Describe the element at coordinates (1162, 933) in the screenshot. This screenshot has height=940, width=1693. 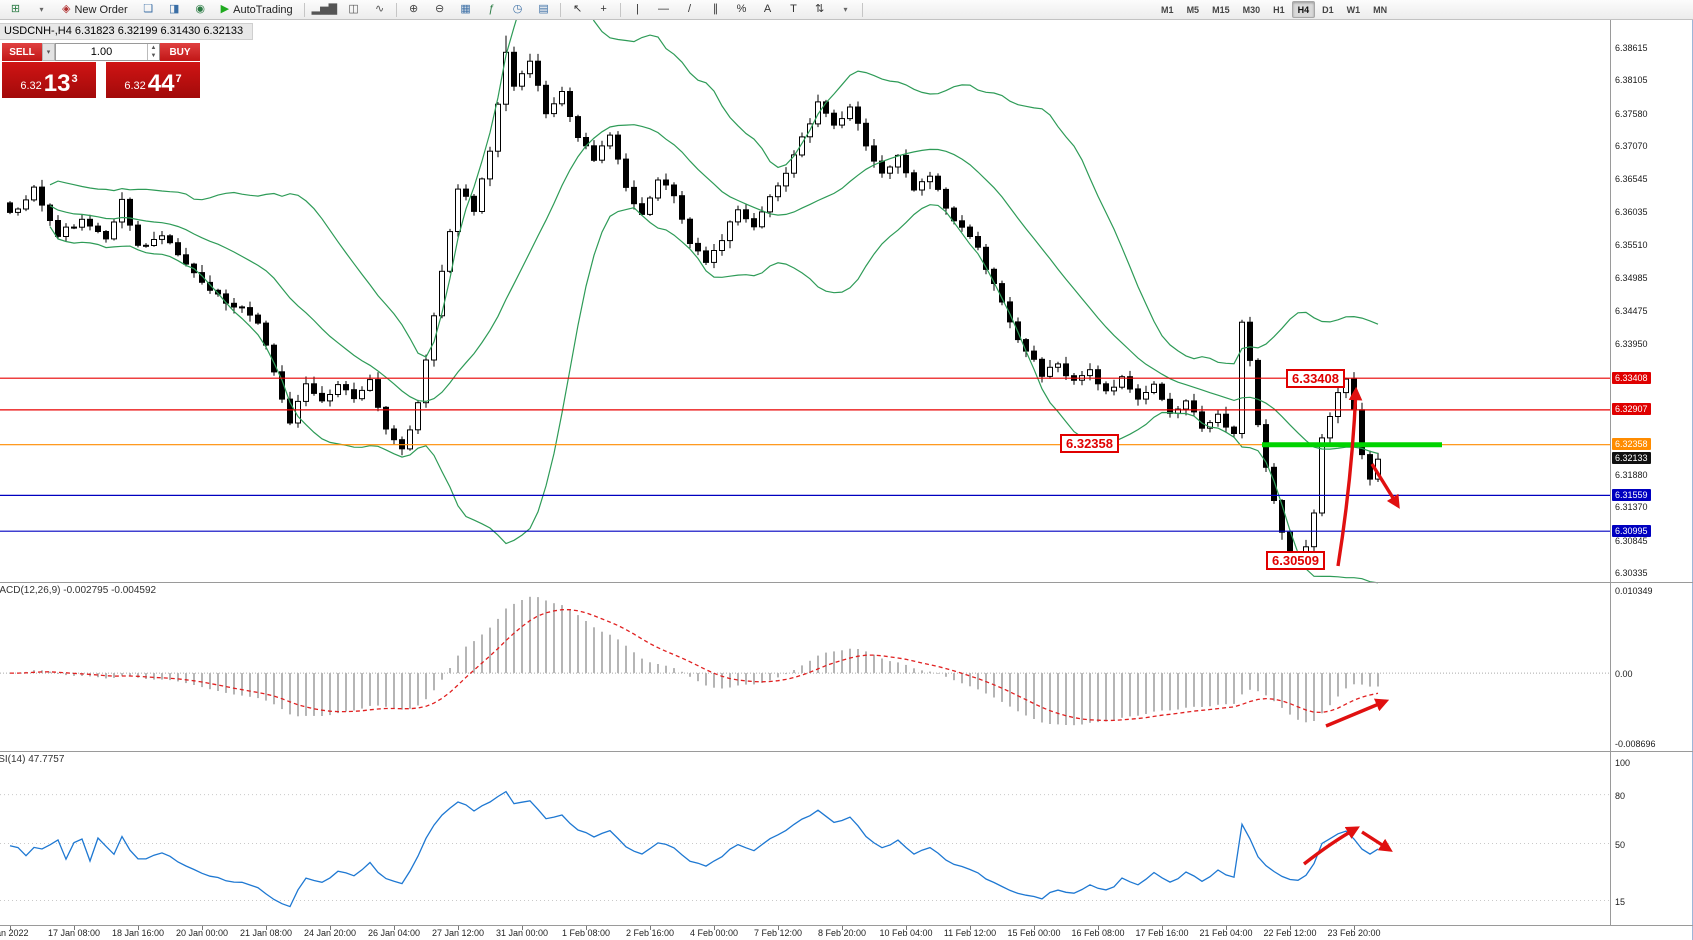
I see `time-axis-label: 17 Feb 16:00` at that location.